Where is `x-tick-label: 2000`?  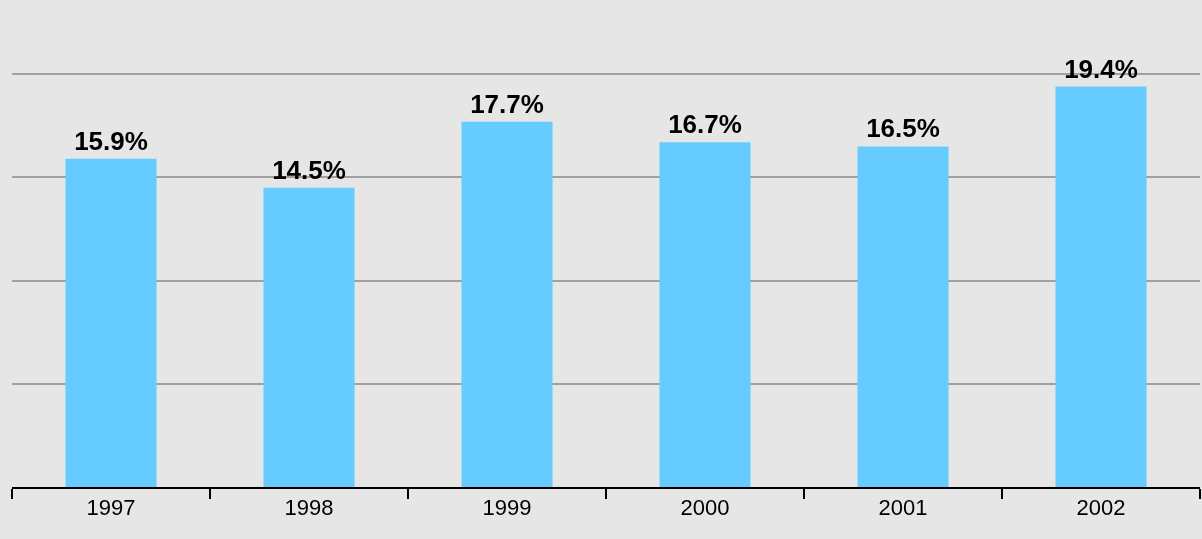
x-tick-label: 2000 is located at coordinates (705, 508).